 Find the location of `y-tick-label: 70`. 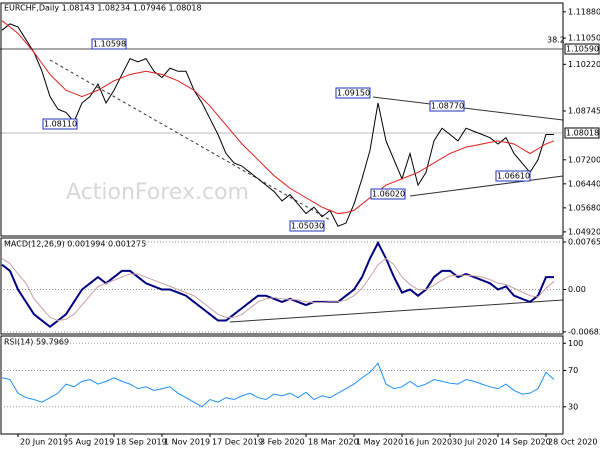

y-tick-label: 70 is located at coordinates (573, 370).